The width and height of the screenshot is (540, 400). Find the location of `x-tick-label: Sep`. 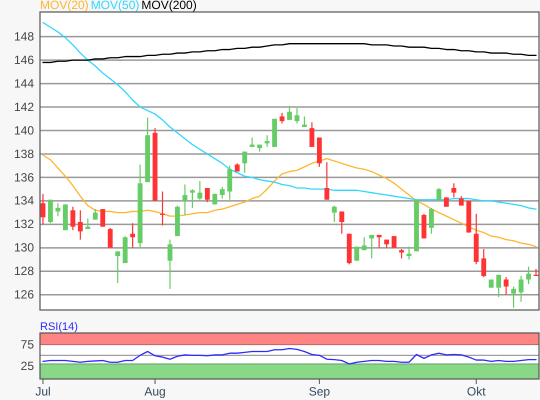

x-tick-label: Sep is located at coordinates (319, 391).